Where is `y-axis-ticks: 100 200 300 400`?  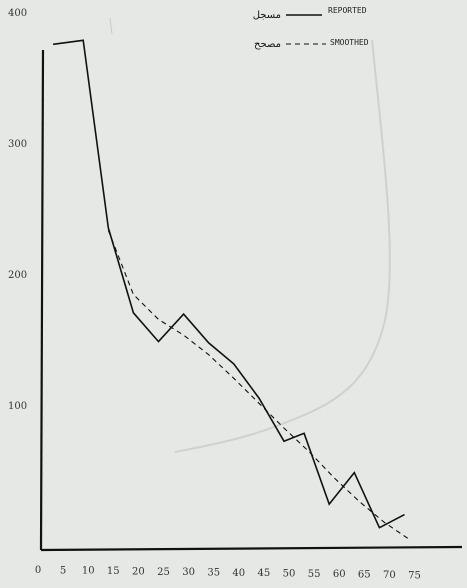 y-axis-ticks: 100 200 300 400 is located at coordinates (17, 210).